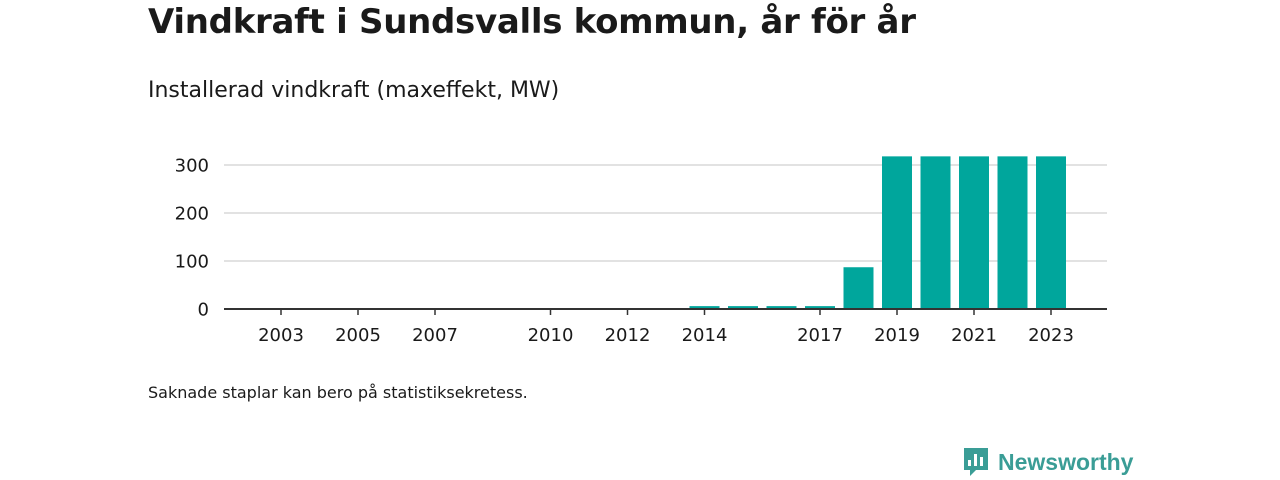 Image resolution: width=1280 pixels, height=480 pixels. I want to click on x-tick-label: 2019, so click(897, 335).